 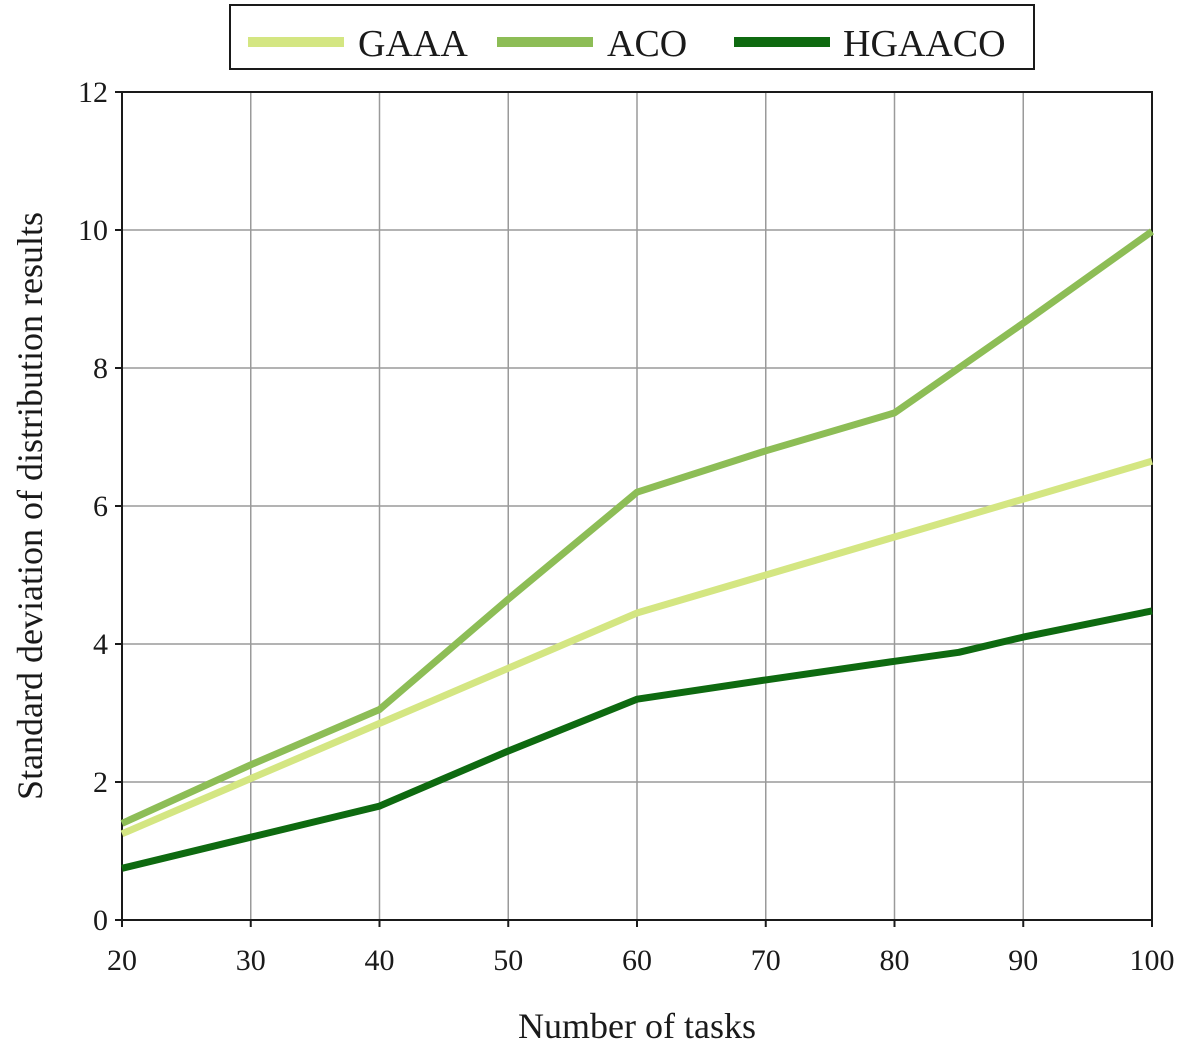 I want to click on legend-box, so click(x=632, y=37).